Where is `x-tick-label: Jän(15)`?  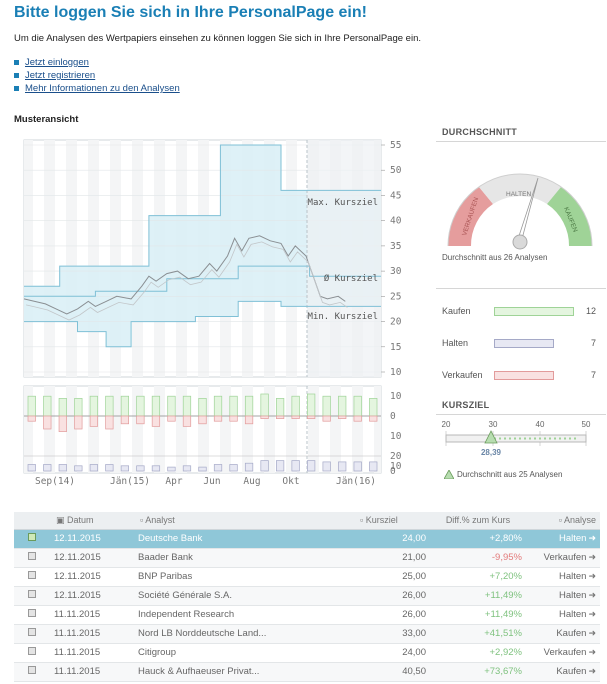 x-tick-label: Jän(15) is located at coordinates (130, 481).